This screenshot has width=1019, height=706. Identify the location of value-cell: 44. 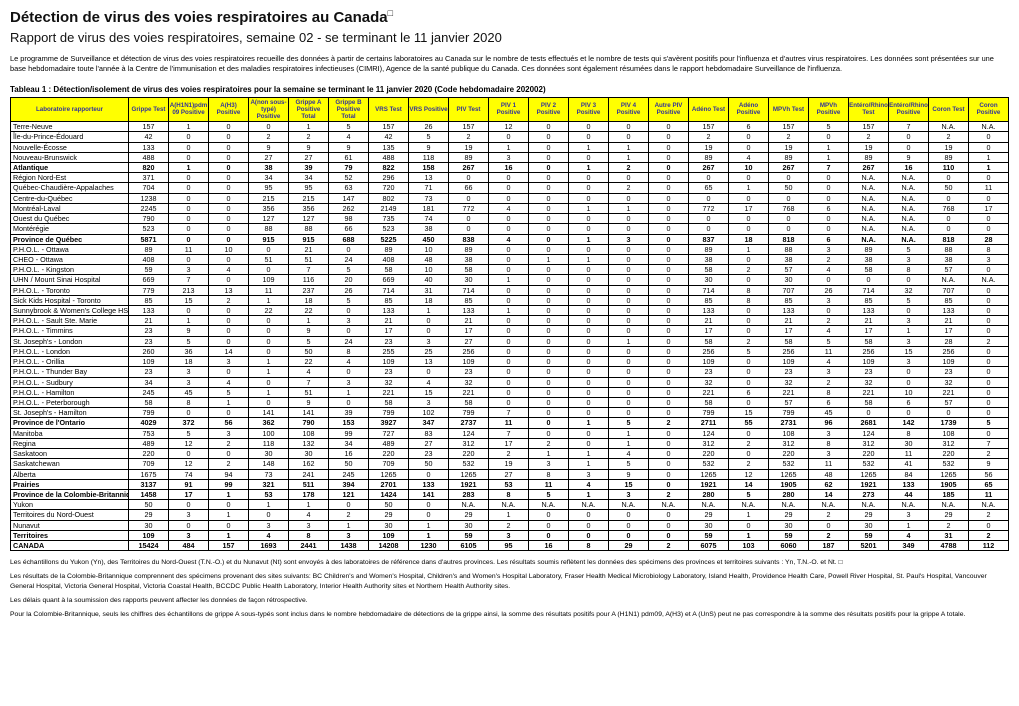
(908, 494).